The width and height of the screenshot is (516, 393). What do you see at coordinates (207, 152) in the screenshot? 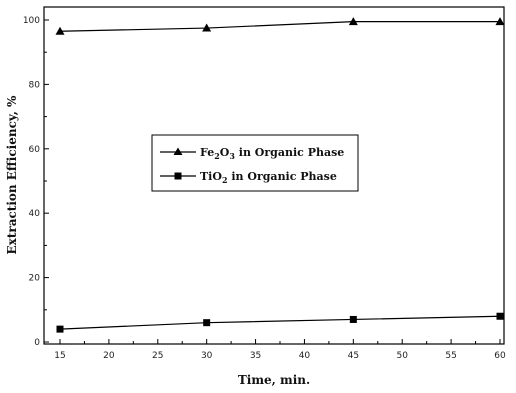
I see `legend-1-base: Fe` at bounding box center [207, 152].